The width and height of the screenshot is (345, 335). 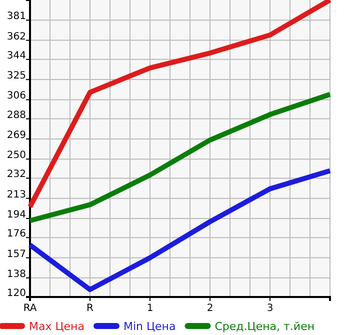 What do you see at coordinates (16, 96) in the screenshot?
I see `y-tick-label: 306` at bounding box center [16, 96].